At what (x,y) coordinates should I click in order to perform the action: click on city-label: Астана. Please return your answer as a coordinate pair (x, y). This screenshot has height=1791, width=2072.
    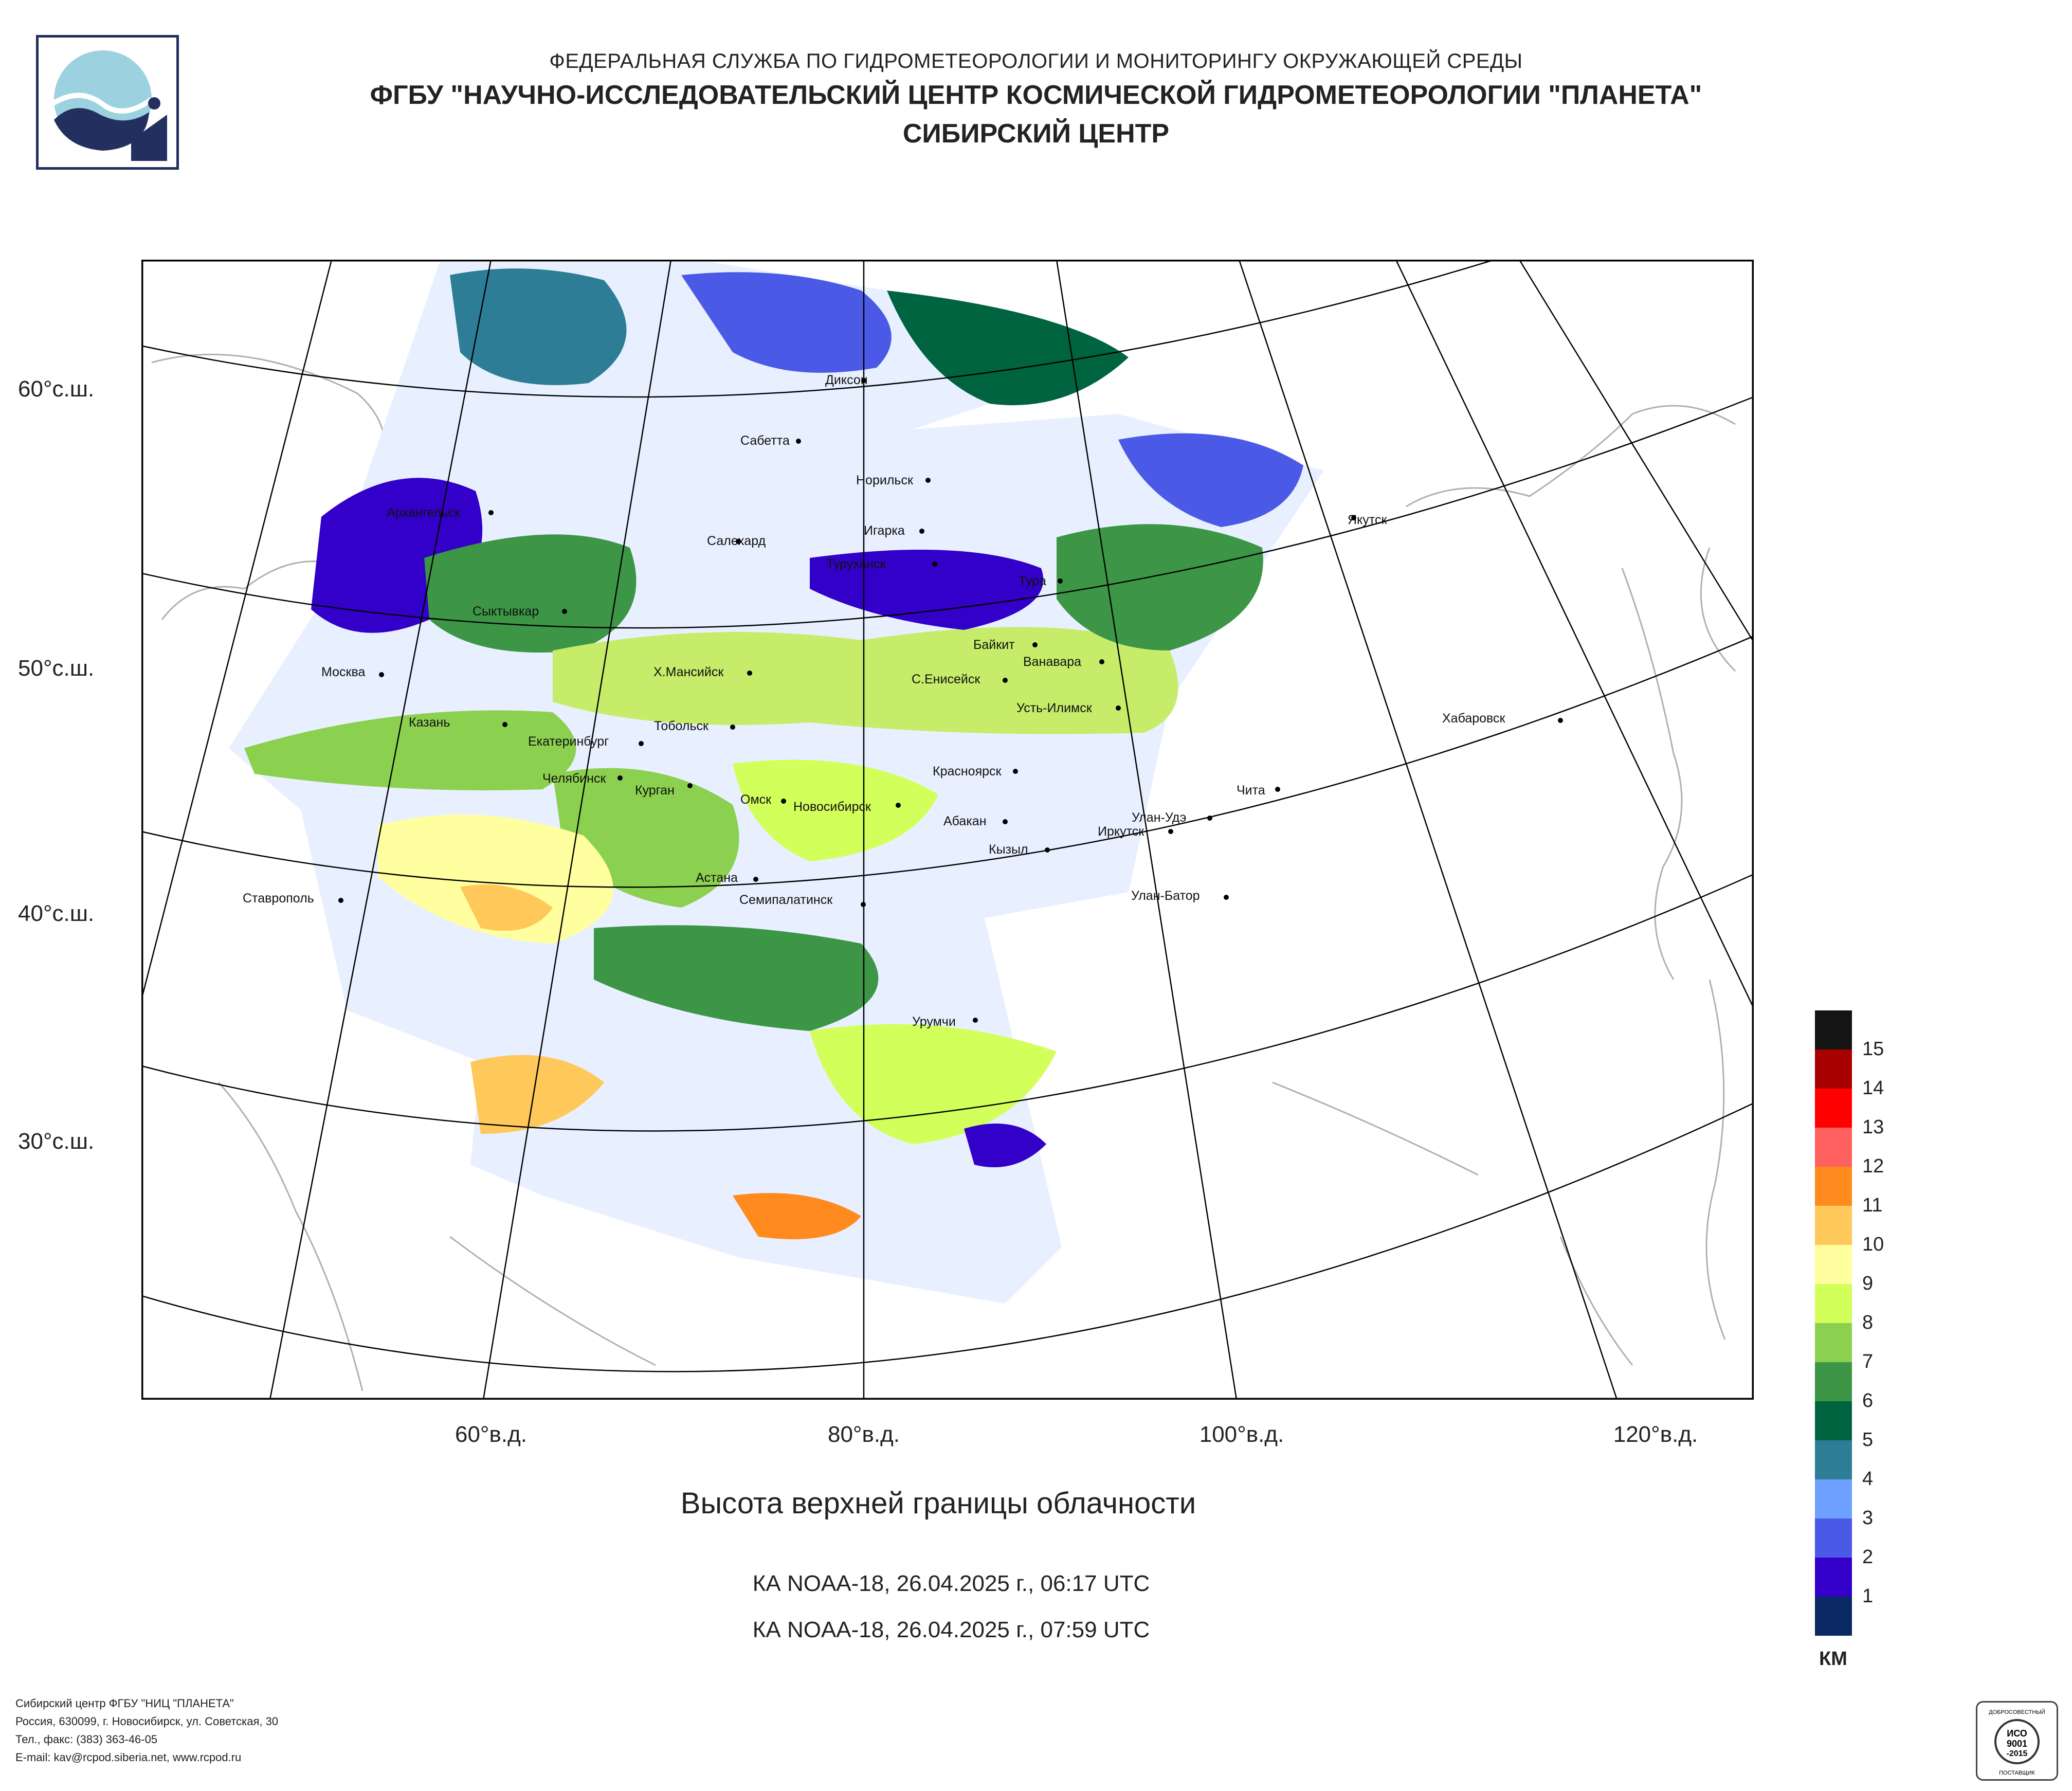
    Looking at the image, I should click on (717, 878).